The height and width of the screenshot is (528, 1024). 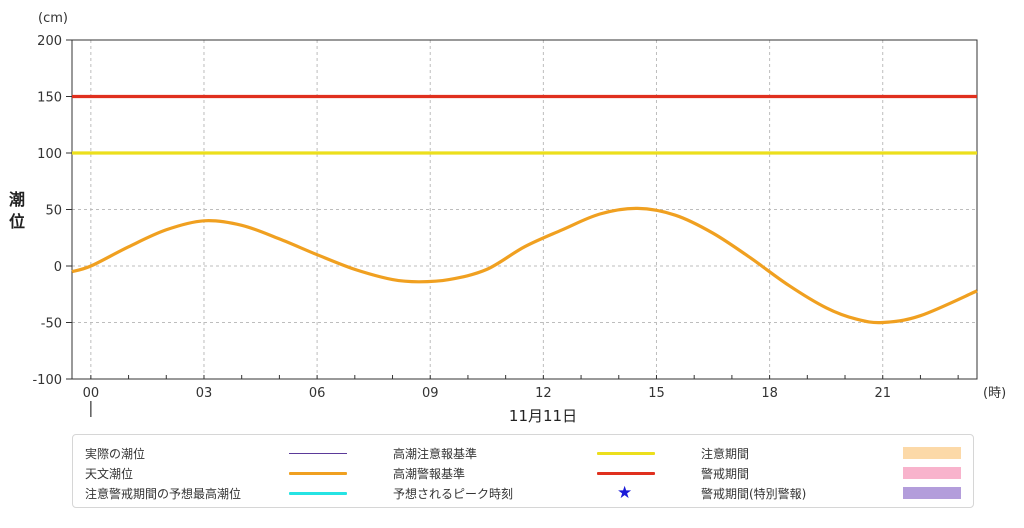 I want to click on y-tick-label: -100, so click(x=47, y=380).